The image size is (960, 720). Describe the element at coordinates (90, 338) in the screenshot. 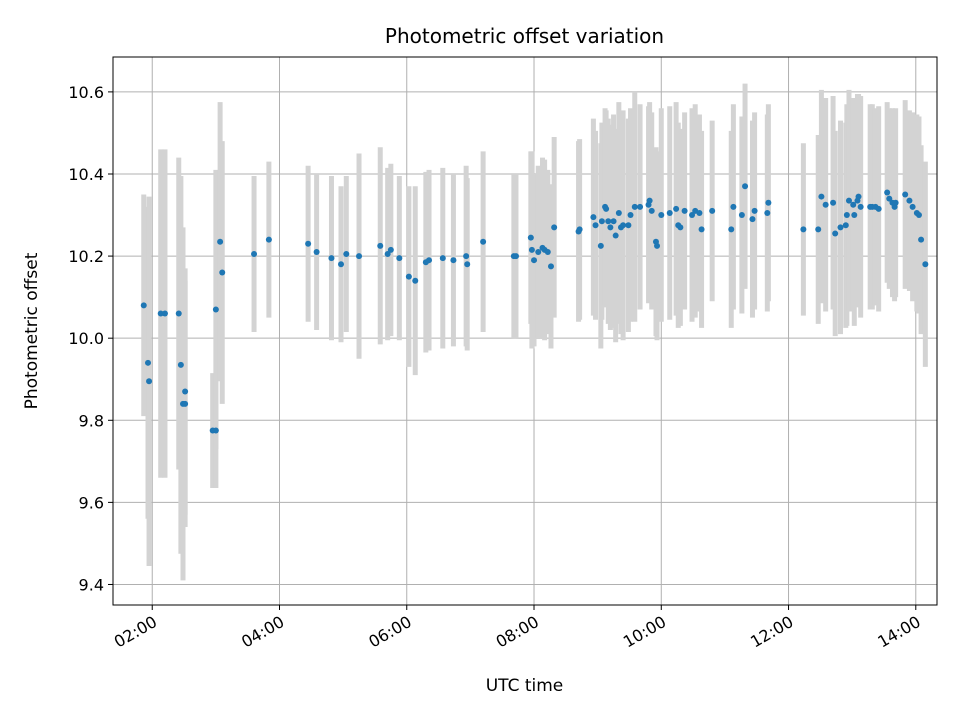

I see `y-axis-ticks: 9.4 9.6 9.8 10.0 10.2 10.4 10.6` at that location.